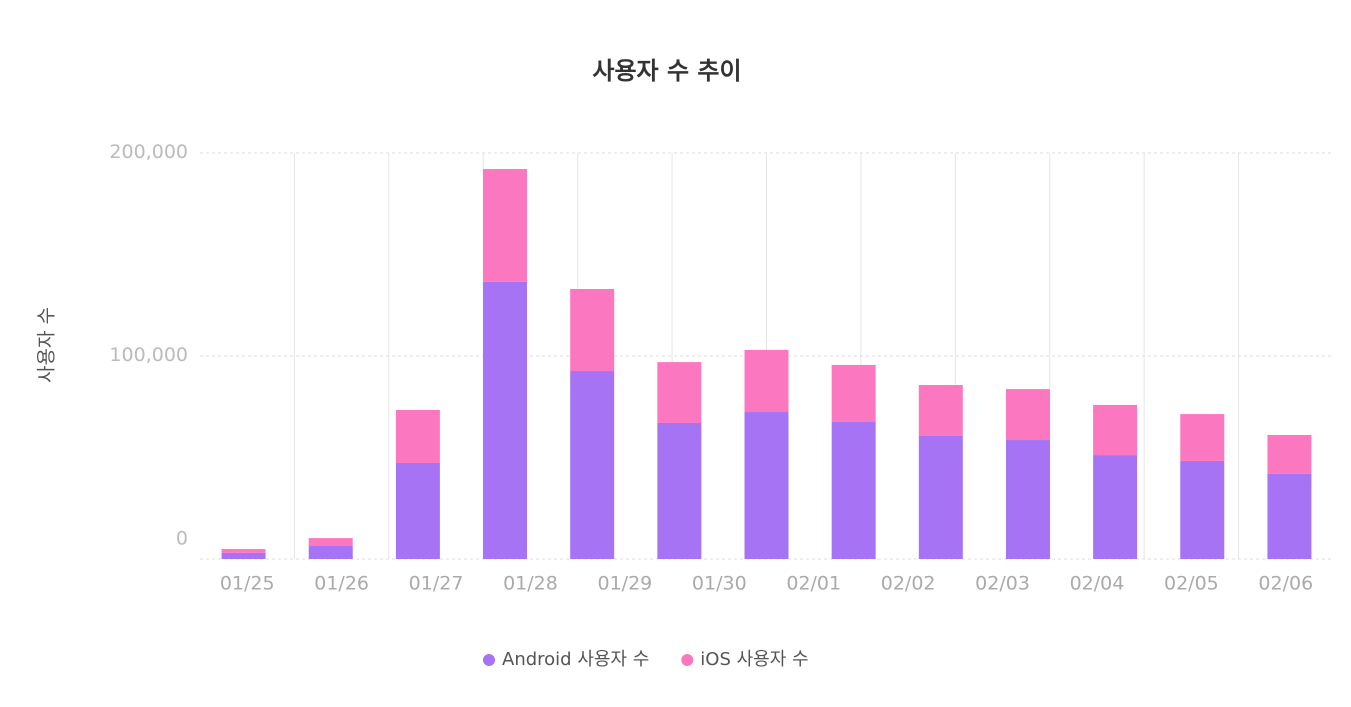 The height and width of the screenshot is (707, 1351). Describe the element at coordinates (754, 659) in the screenshot. I see `legend-label: iOS 사용자 수` at that location.